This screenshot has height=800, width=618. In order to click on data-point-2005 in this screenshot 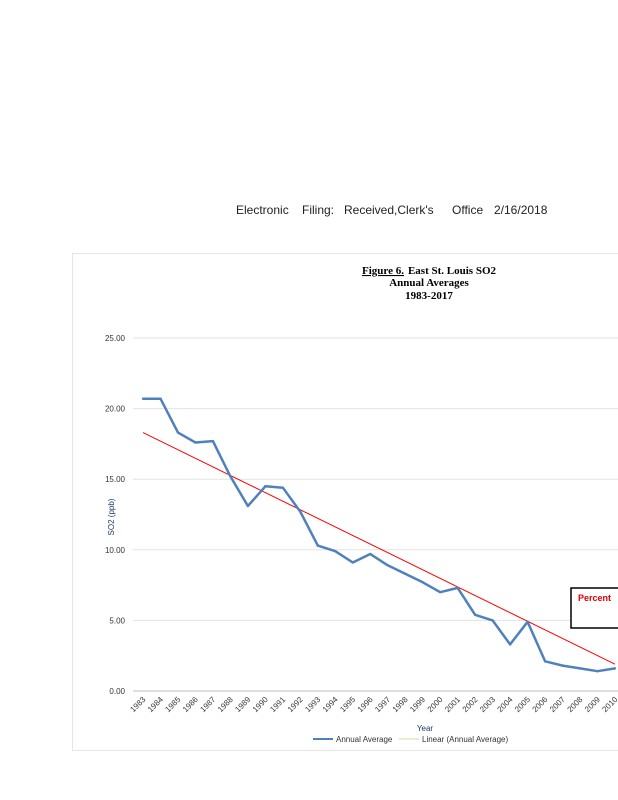, I will do `click(527, 622)`.